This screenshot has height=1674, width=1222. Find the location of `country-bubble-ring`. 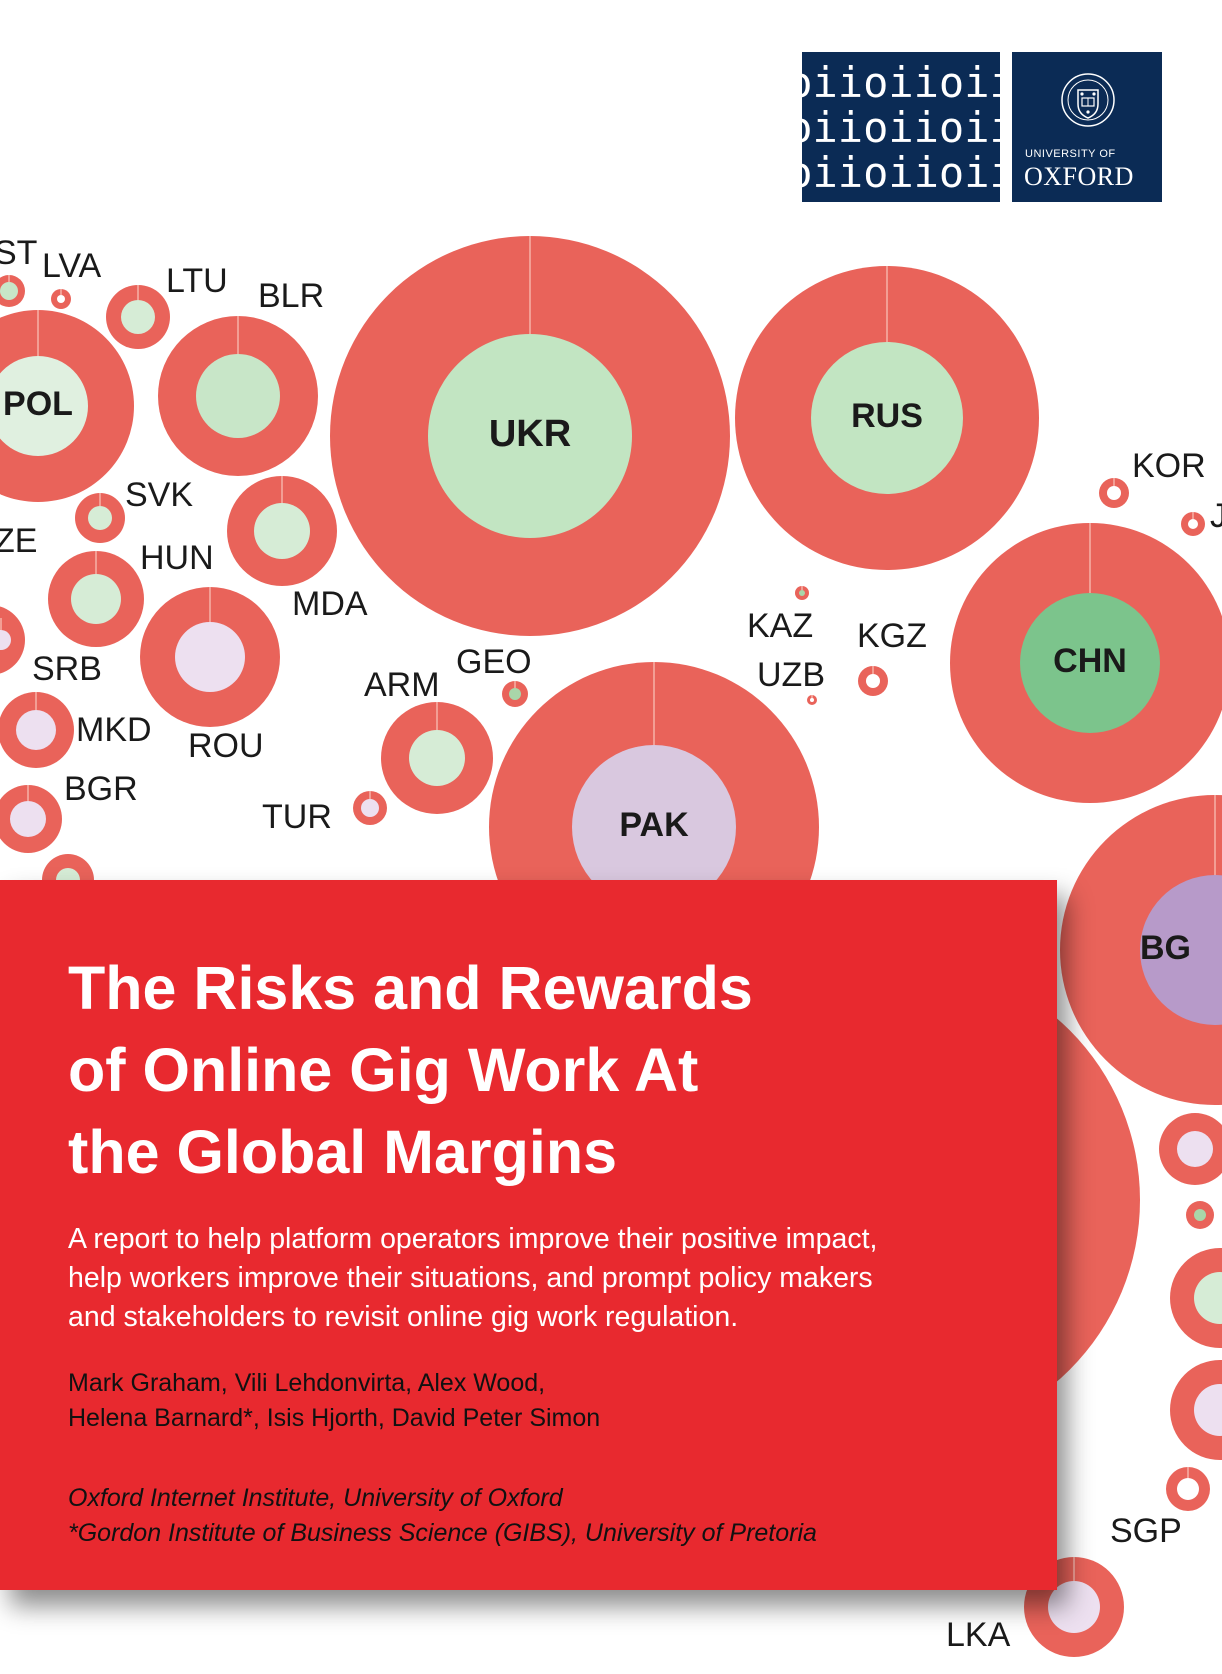

country-bubble-ring is located at coordinates (11, 640).